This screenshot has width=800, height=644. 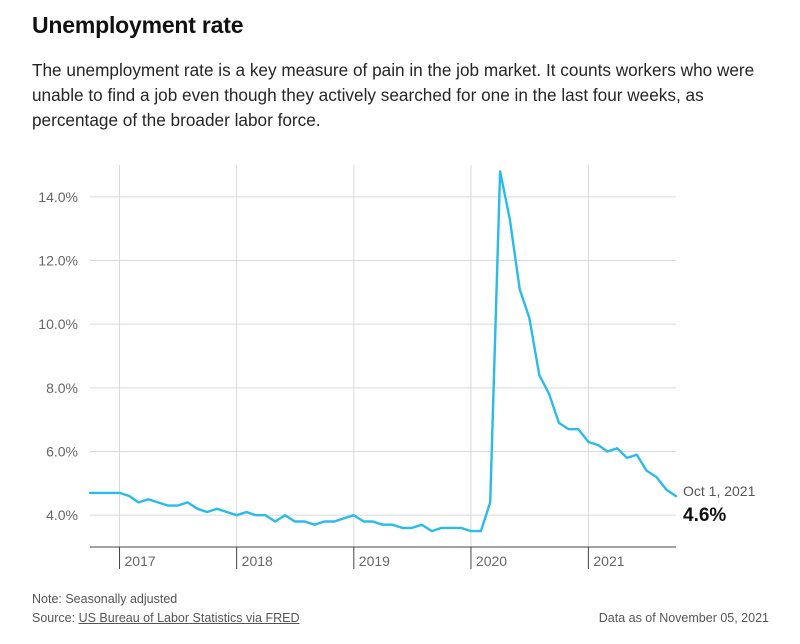 What do you see at coordinates (62, 452) in the screenshot?
I see `y-tick-label: 6.0%` at bounding box center [62, 452].